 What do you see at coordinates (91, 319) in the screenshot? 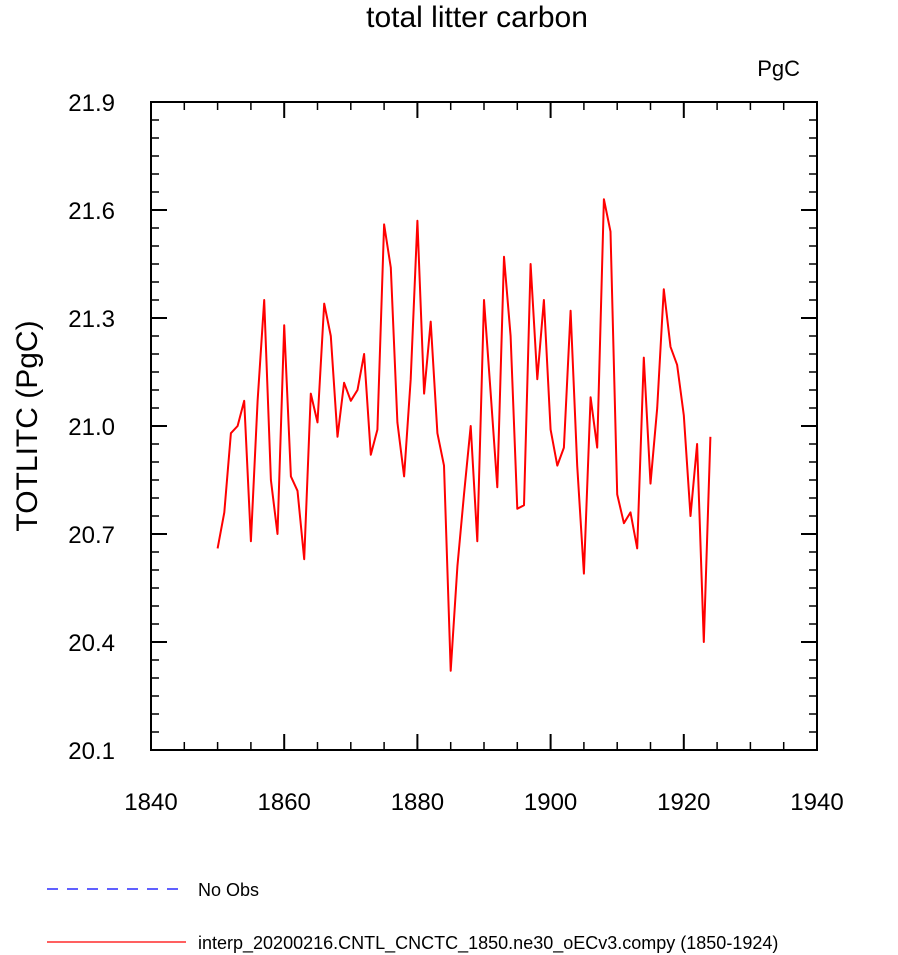
I see `y-tick-label: 21.3` at bounding box center [91, 319].